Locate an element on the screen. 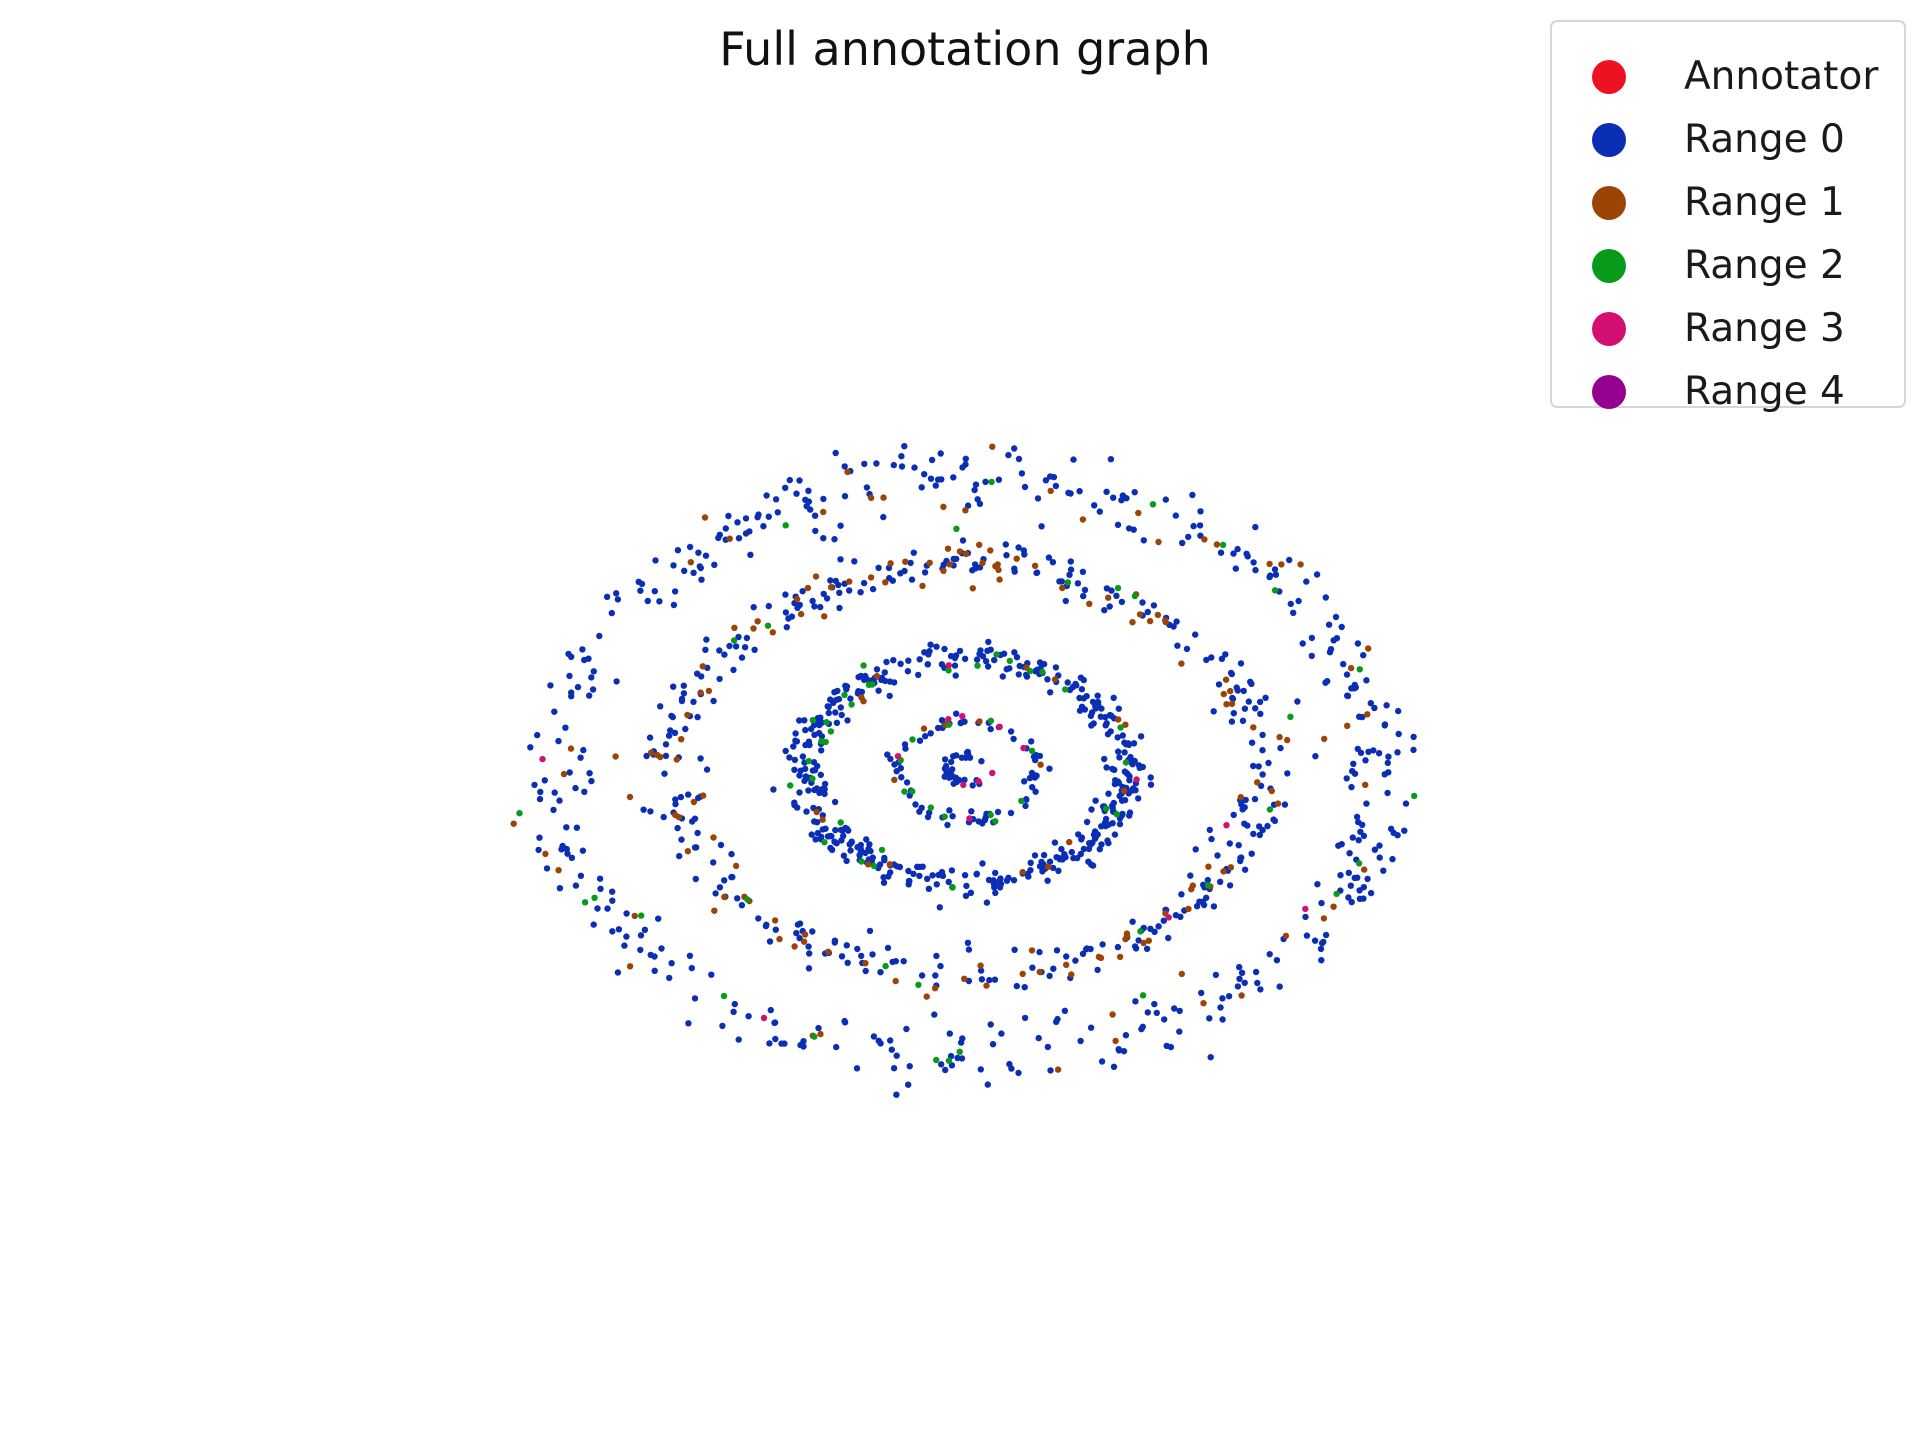 Image resolution: width=1920 pixels, height=1440 pixels. legend-item-range-0: Range 0 is located at coordinates (1728, 139).